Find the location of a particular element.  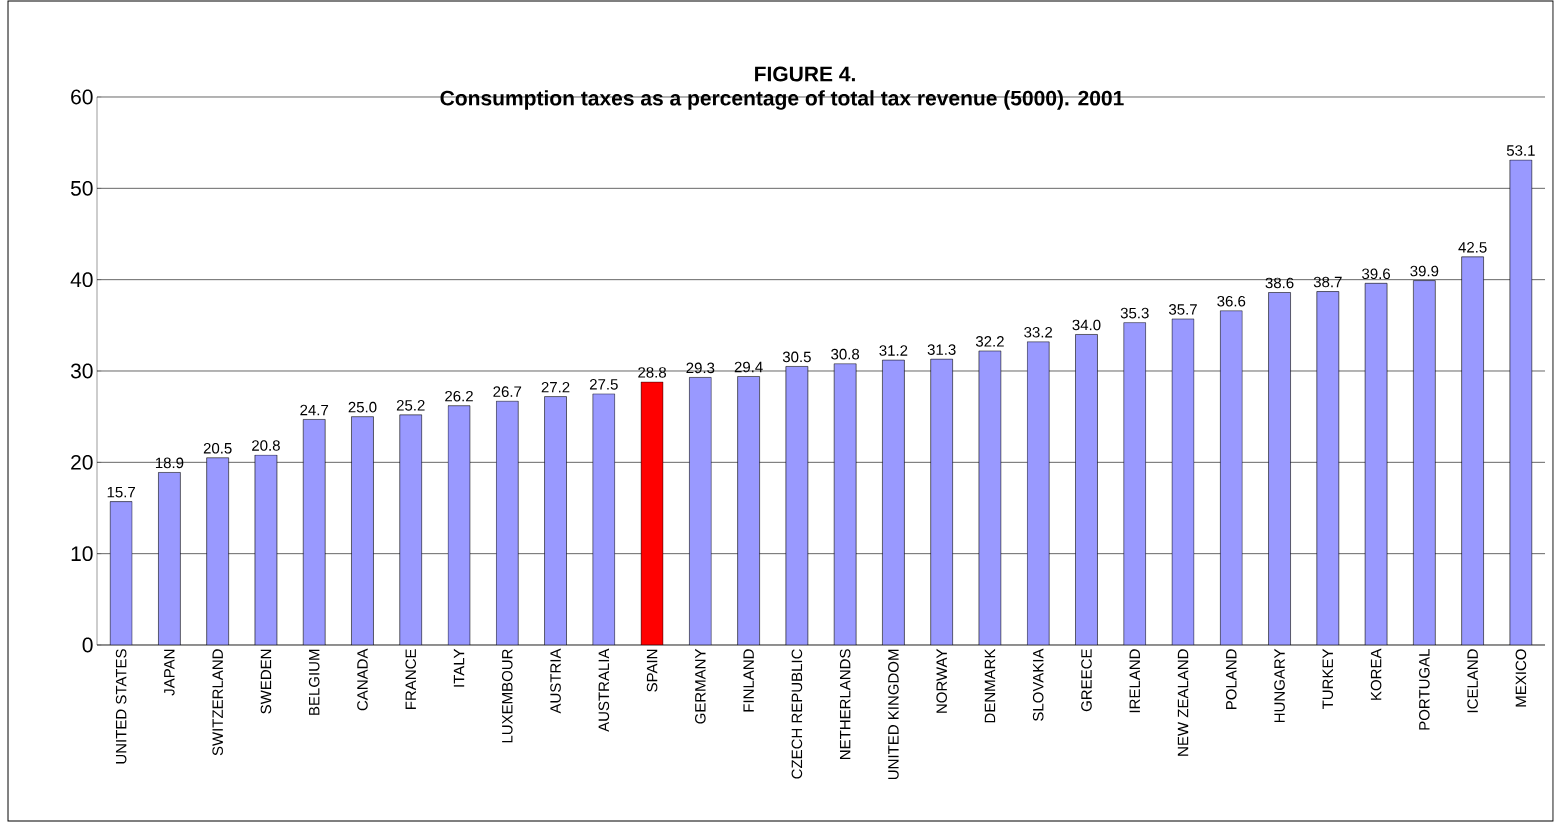

x-tick-label: ITALY is located at coordinates (459, 667).